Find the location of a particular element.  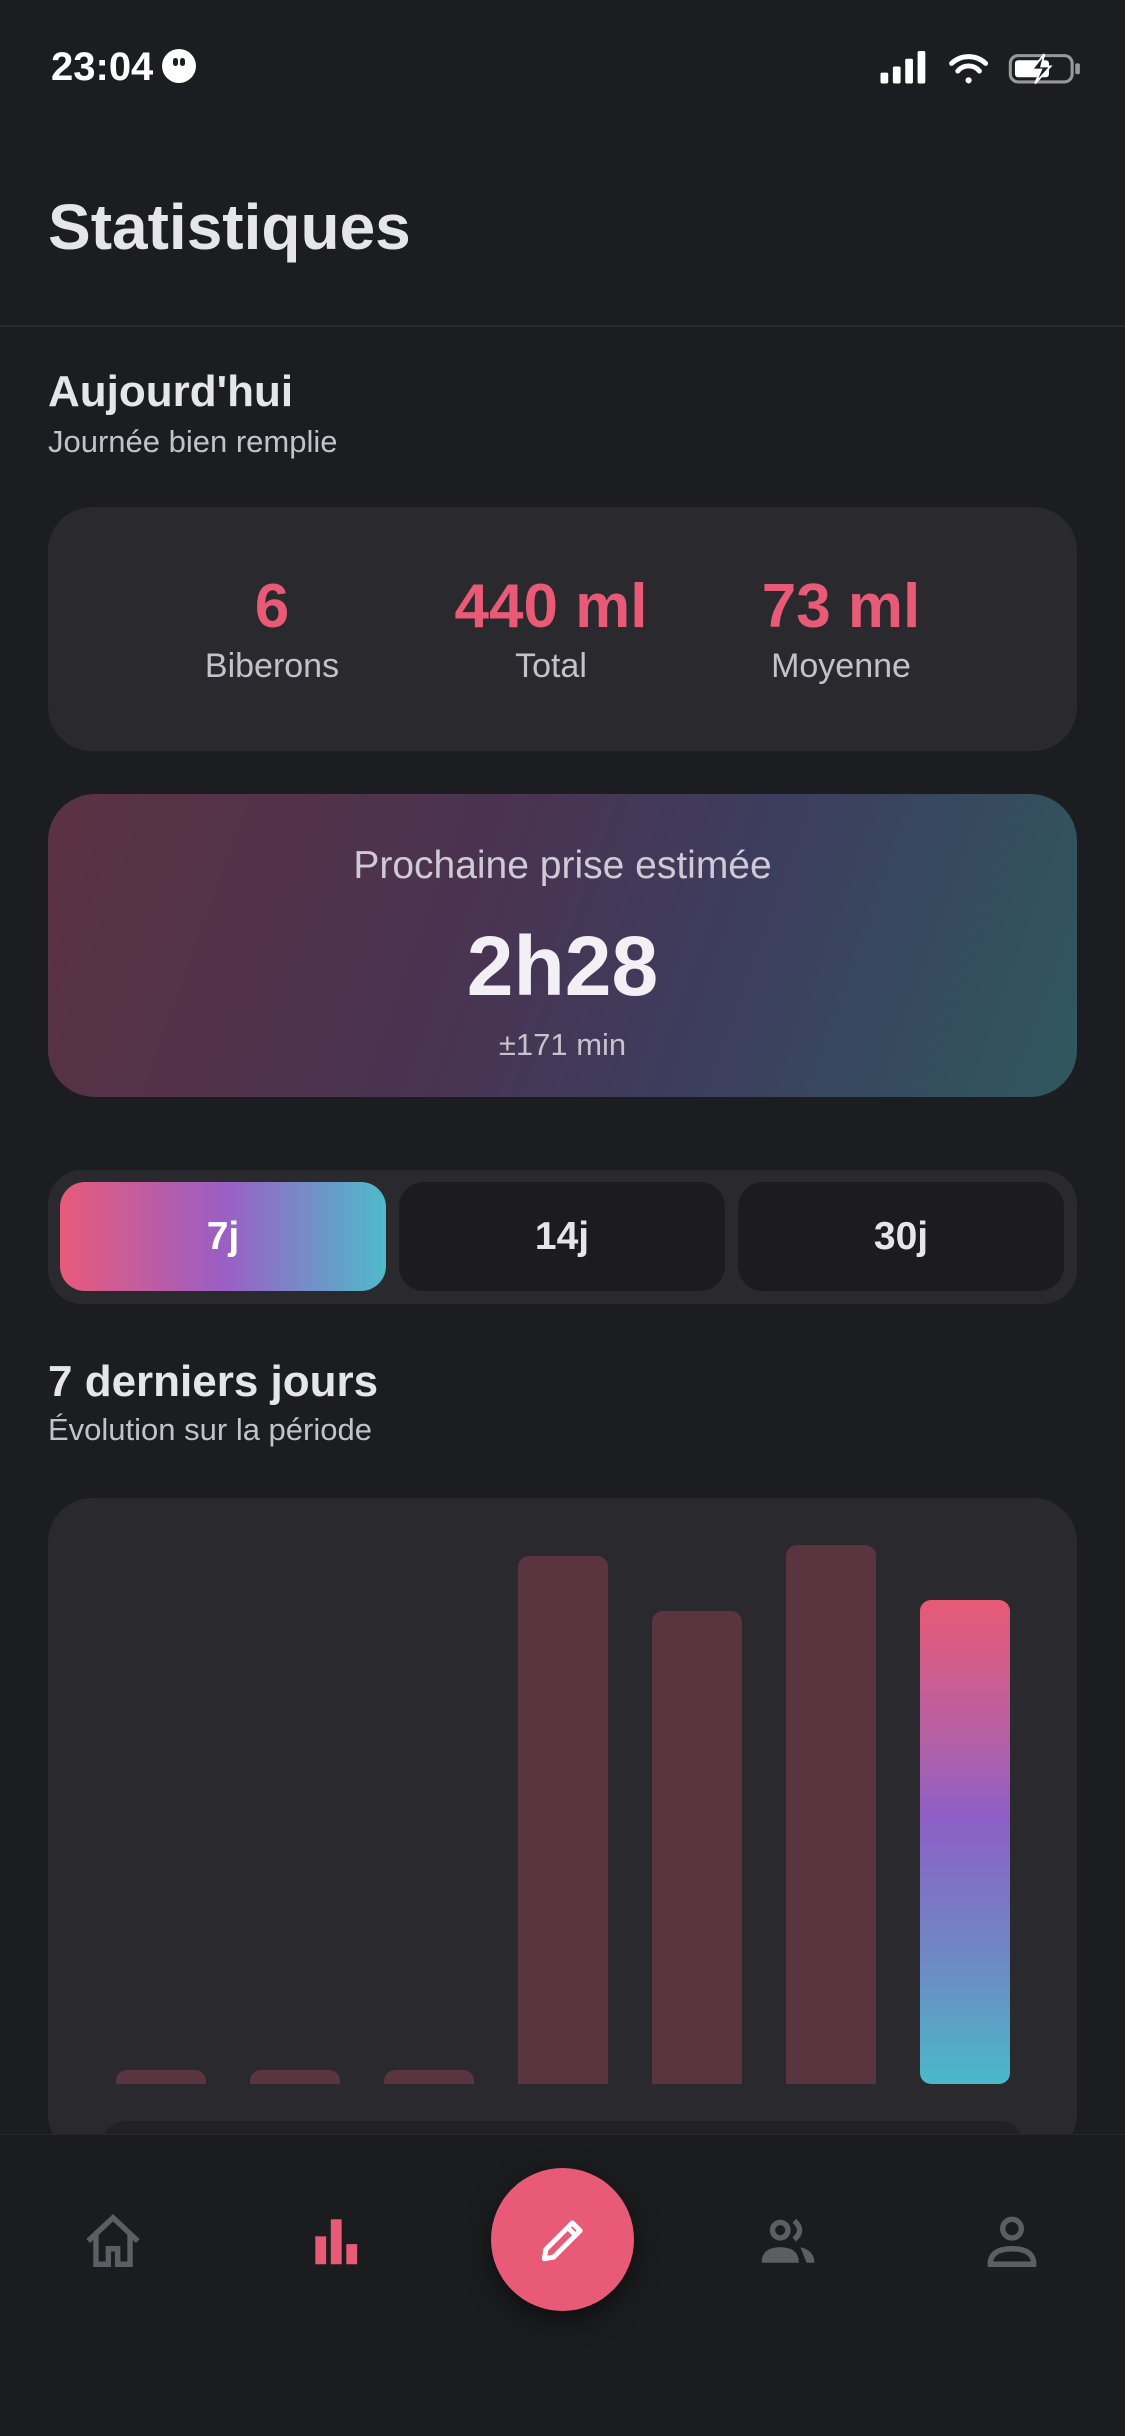

next-feeding-value: 2h28 is located at coordinates (562, 966).